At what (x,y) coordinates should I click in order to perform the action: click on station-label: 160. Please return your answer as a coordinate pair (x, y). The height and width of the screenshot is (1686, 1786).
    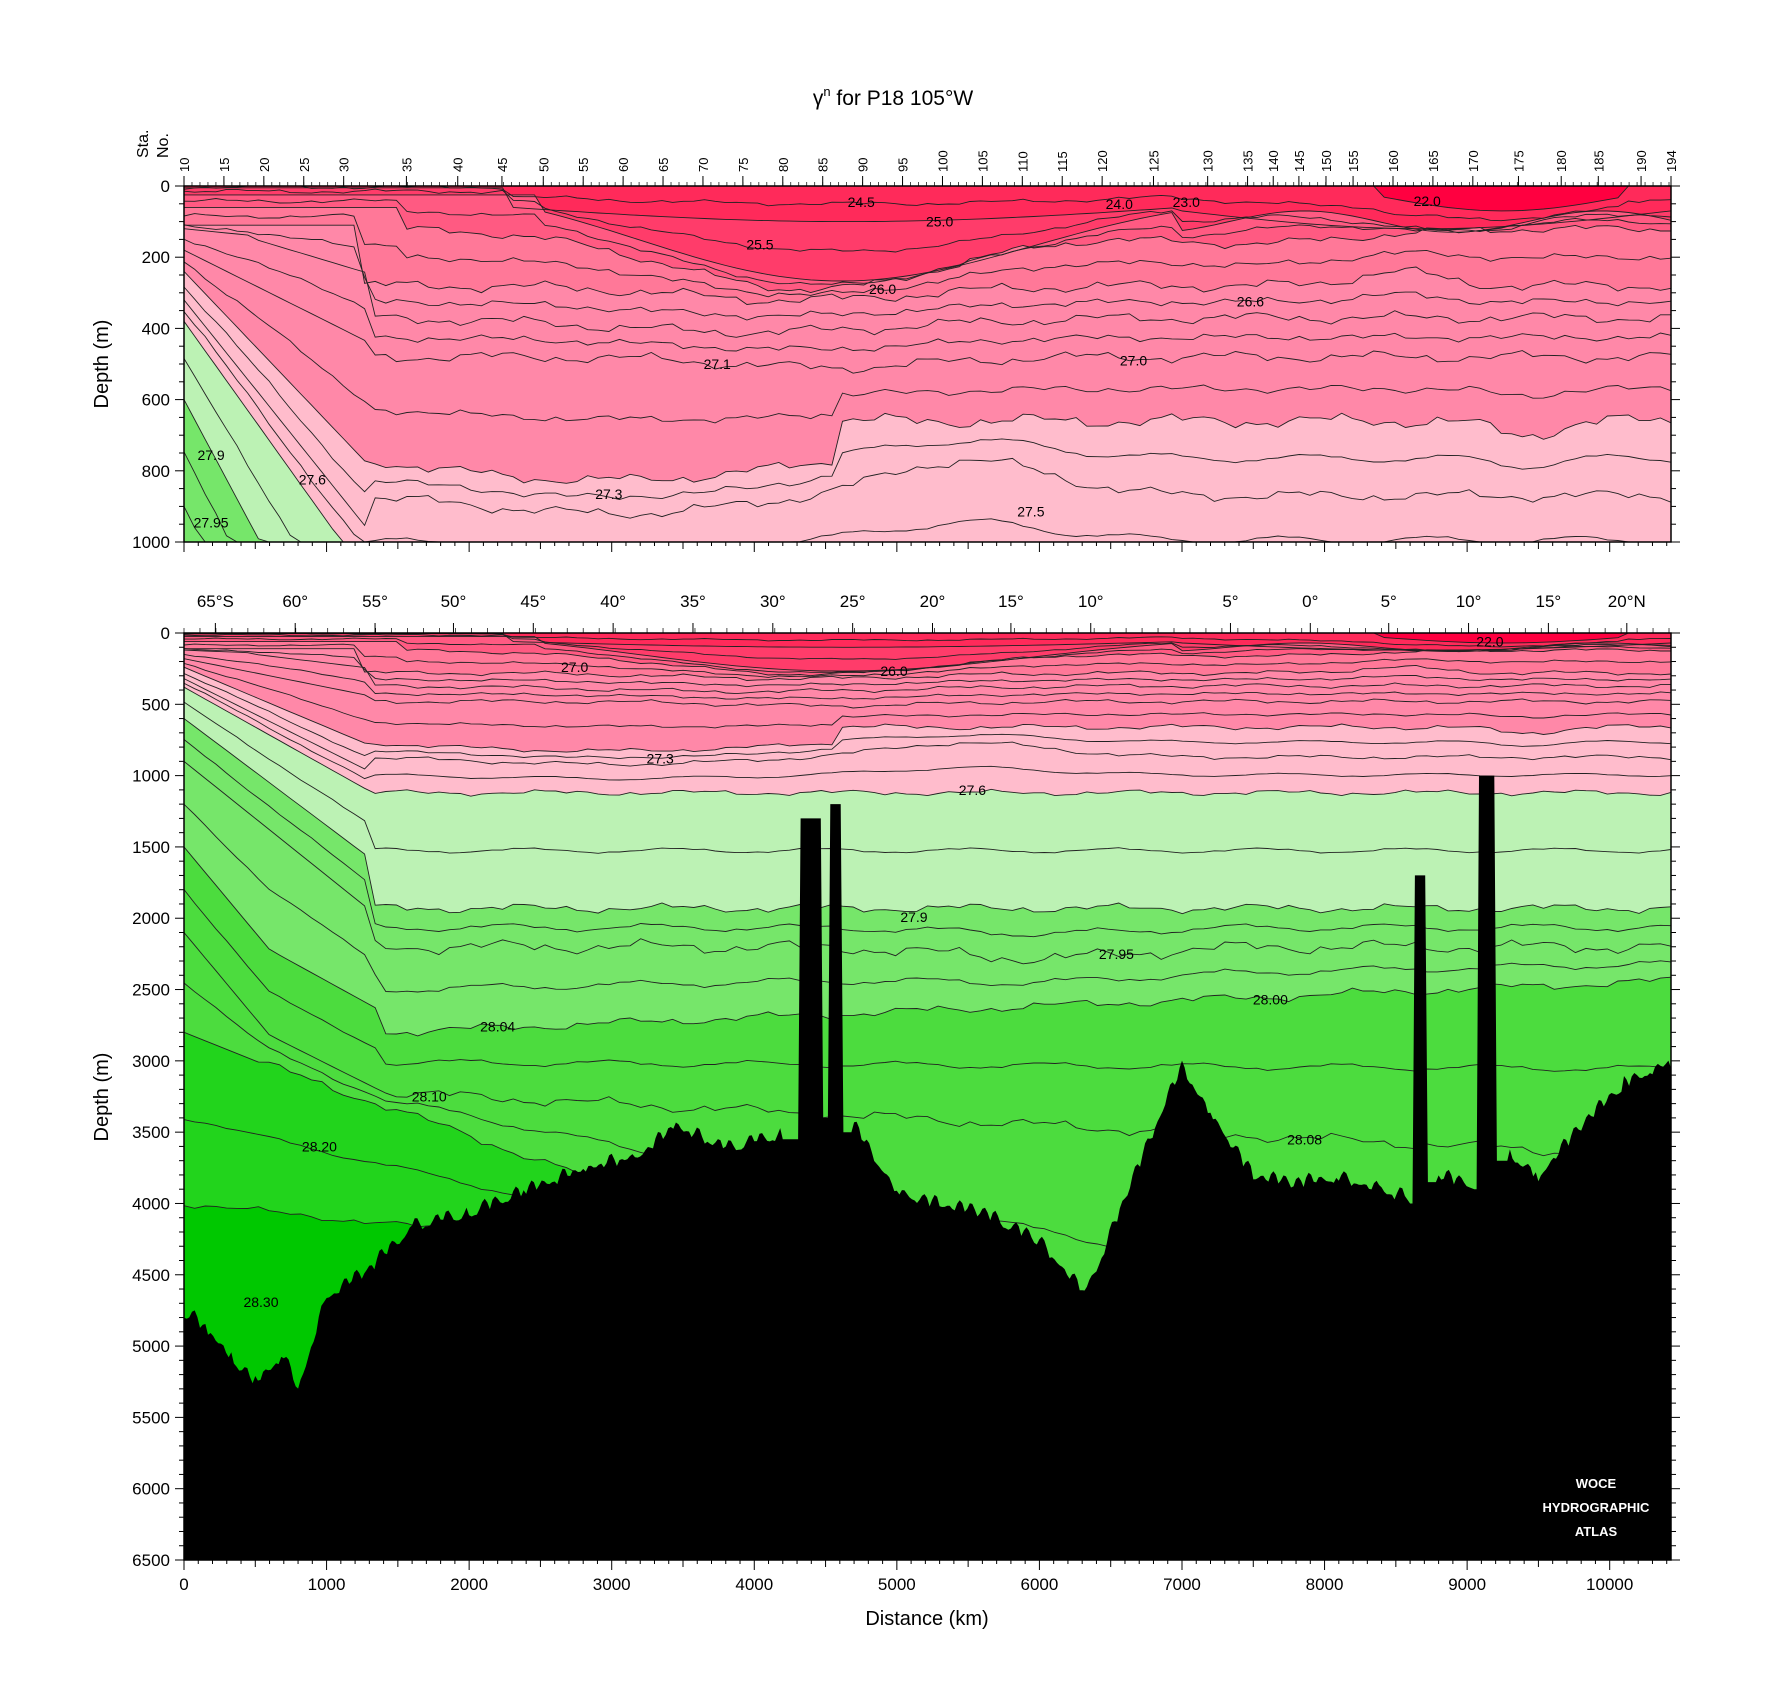
    Looking at the image, I should click on (1393, 161).